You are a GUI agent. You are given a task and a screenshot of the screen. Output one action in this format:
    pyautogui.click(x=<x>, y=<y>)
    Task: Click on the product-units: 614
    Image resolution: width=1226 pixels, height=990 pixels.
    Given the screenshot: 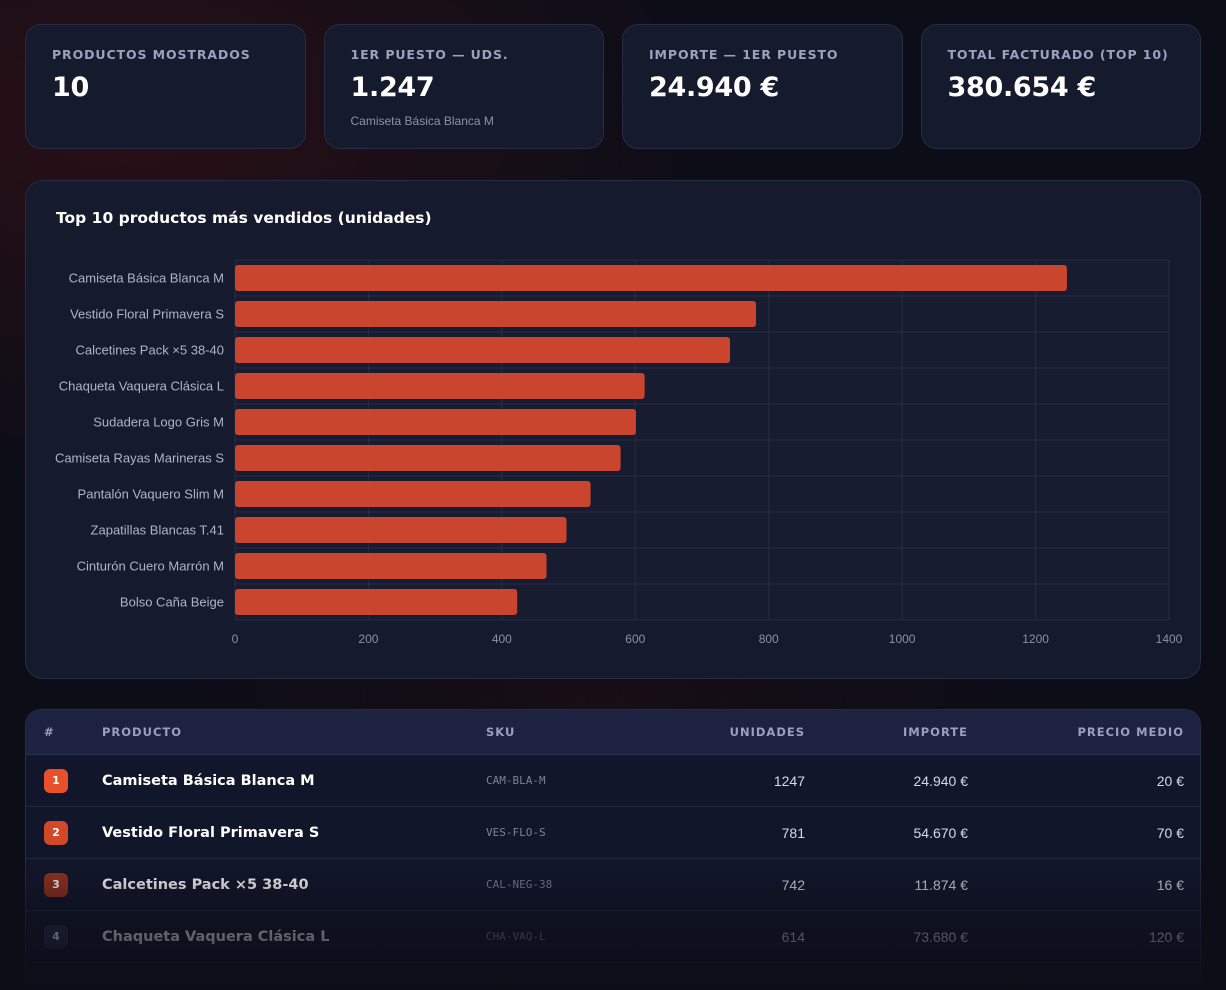 What is the action you would take?
    pyautogui.click(x=793, y=936)
    